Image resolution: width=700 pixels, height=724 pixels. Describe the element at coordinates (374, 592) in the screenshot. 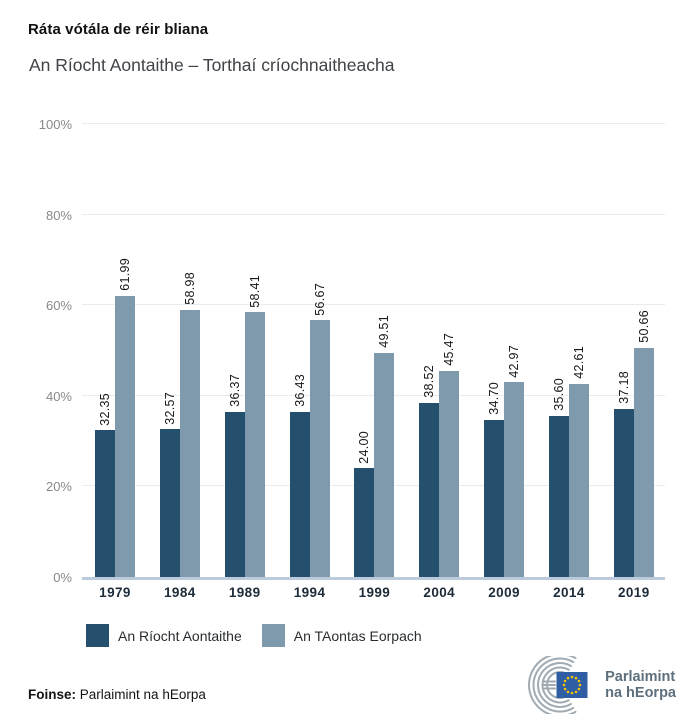

I see `x-tick-label-1999: 1999` at that location.